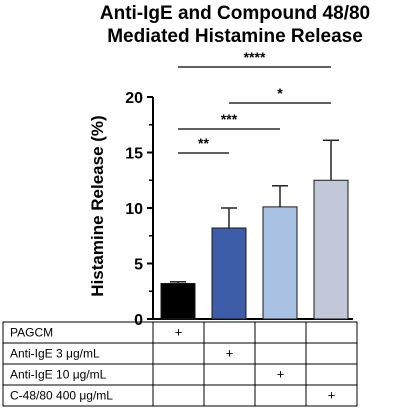  What do you see at coordinates (235, 13) in the screenshot?
I see `chart-title-line-1: Anti-IgE and Compound 48/80` at bounding box center [235, 13].